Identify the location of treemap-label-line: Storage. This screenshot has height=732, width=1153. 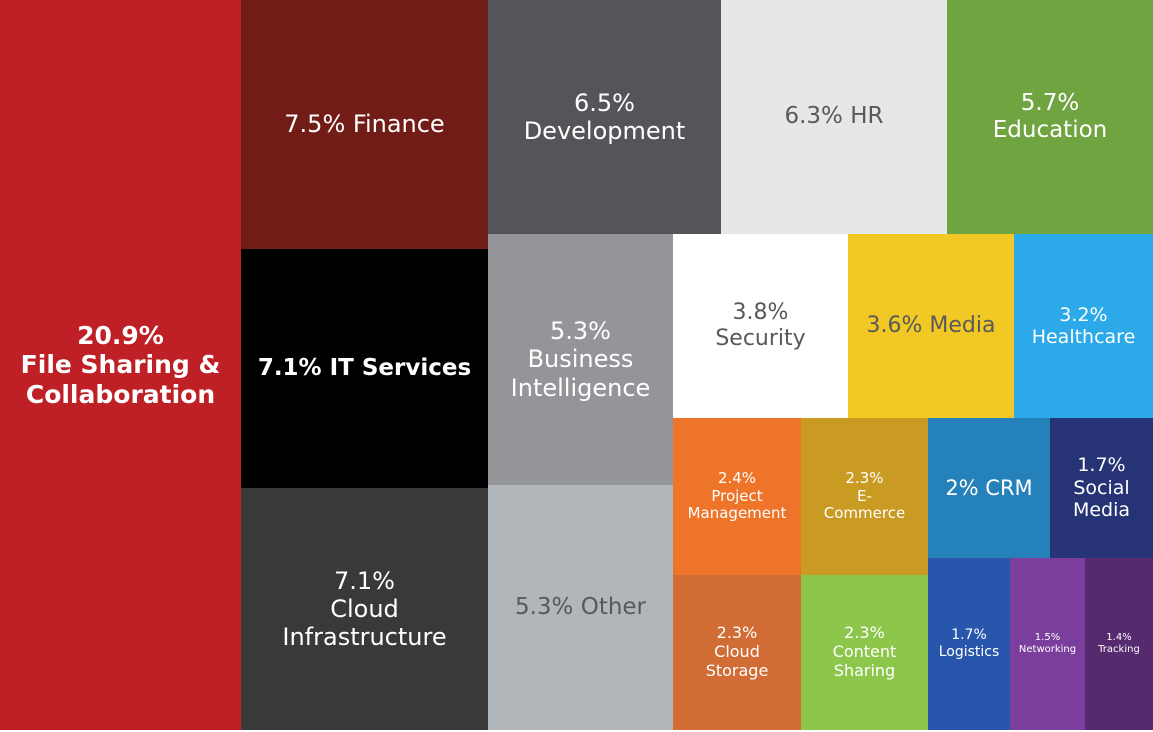
(737, 670).